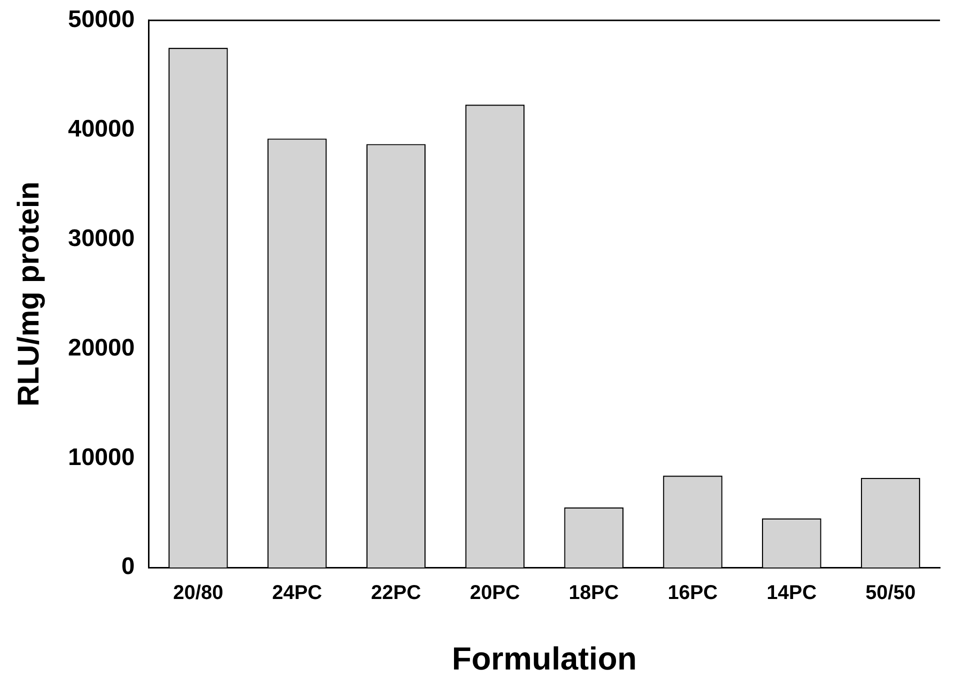 This screenshot has width=960, height=690. I want to click on x-tick-label: 20PC, so click(495, 593).